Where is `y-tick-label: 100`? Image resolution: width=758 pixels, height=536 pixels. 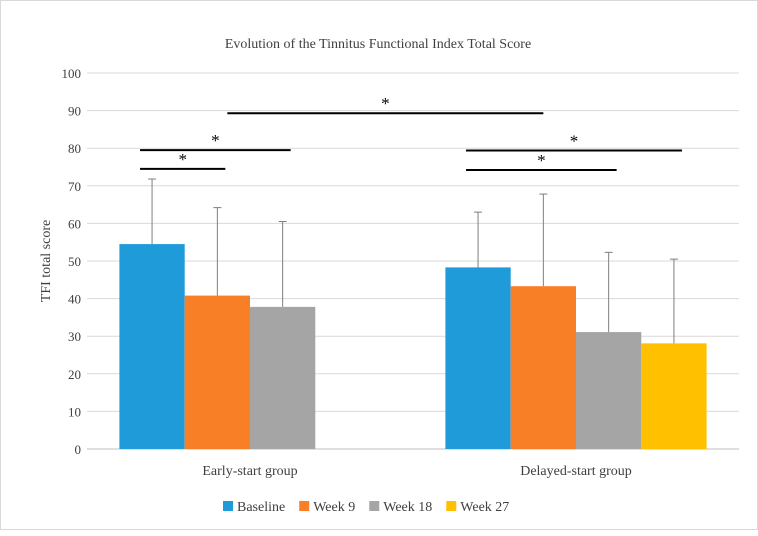
y-tick-label: 100 is located at coordinates (72, 73).